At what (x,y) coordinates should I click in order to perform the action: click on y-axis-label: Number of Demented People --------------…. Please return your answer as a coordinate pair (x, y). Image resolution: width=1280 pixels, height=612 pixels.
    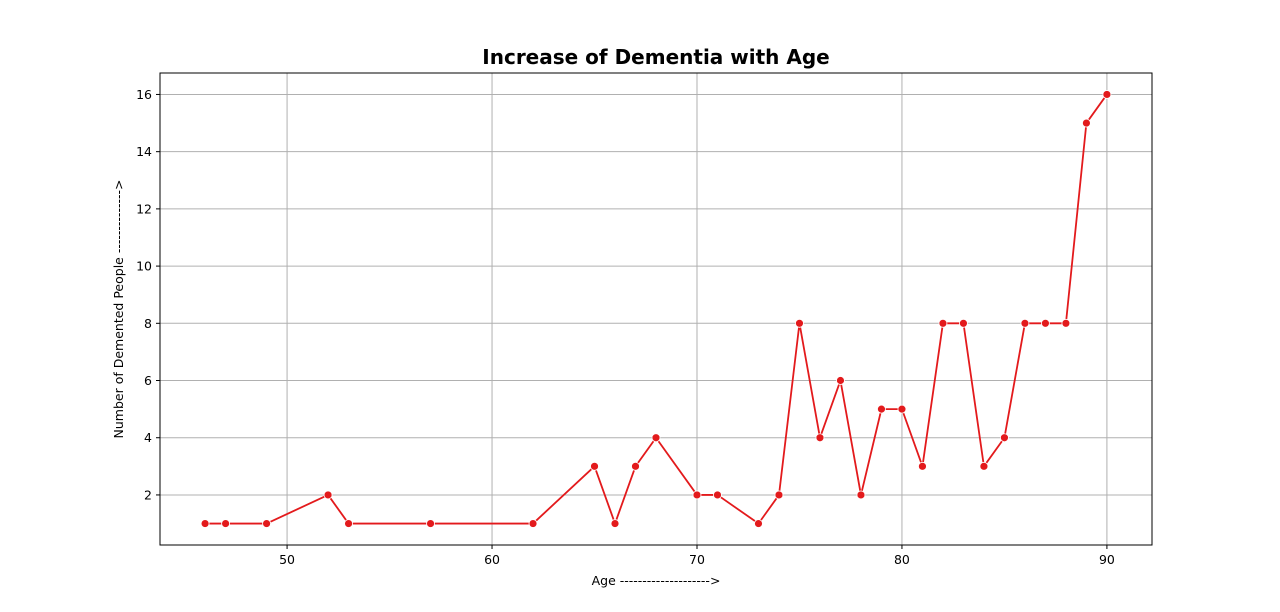
    Looking at the image, I should click on (118, 309).